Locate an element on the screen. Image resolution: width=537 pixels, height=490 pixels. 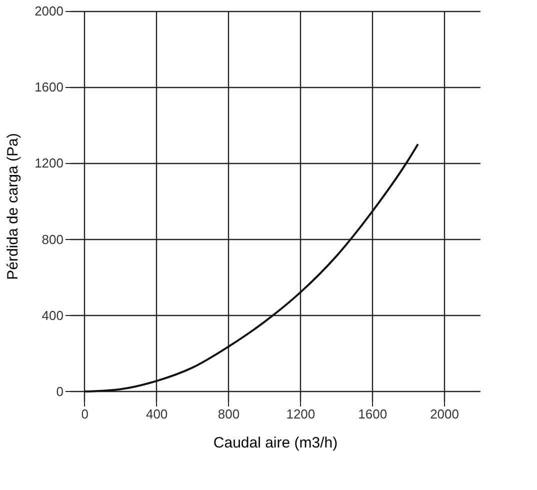
x-tick-label: 1600 is located at coordinates (373, 414).